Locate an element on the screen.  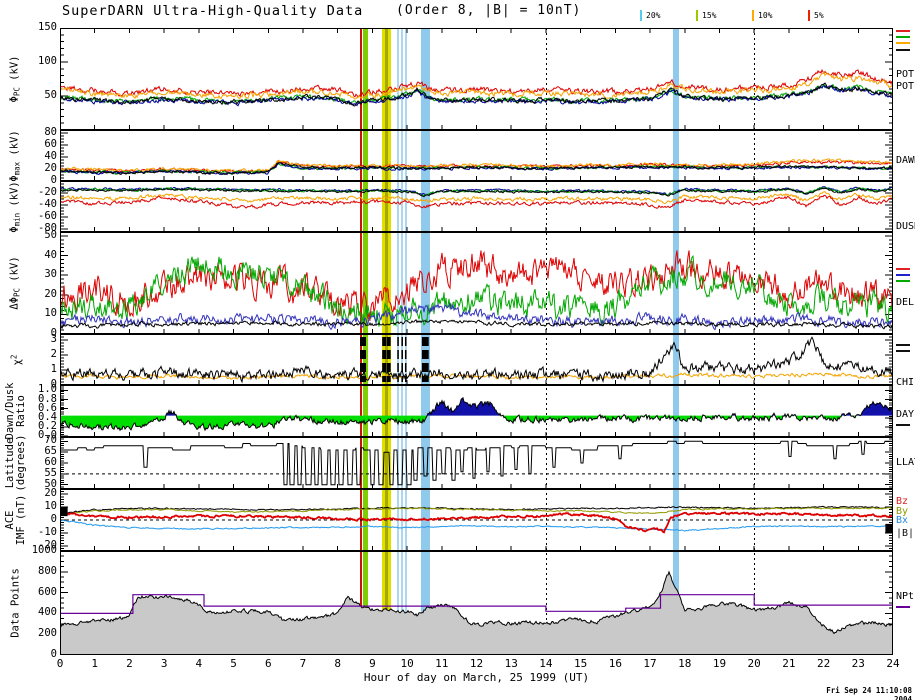
x-tick-label: 15 is located at coordinates (581, 663).